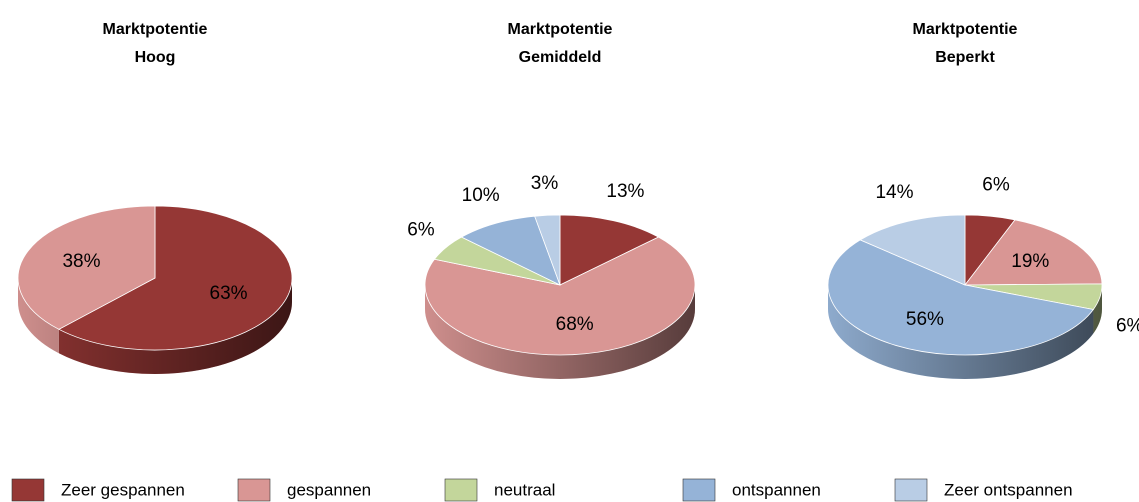 Image resolution: width=1139 pixels, height=502 pixels. I want to click on data-label: 38%, so click(81, 261).